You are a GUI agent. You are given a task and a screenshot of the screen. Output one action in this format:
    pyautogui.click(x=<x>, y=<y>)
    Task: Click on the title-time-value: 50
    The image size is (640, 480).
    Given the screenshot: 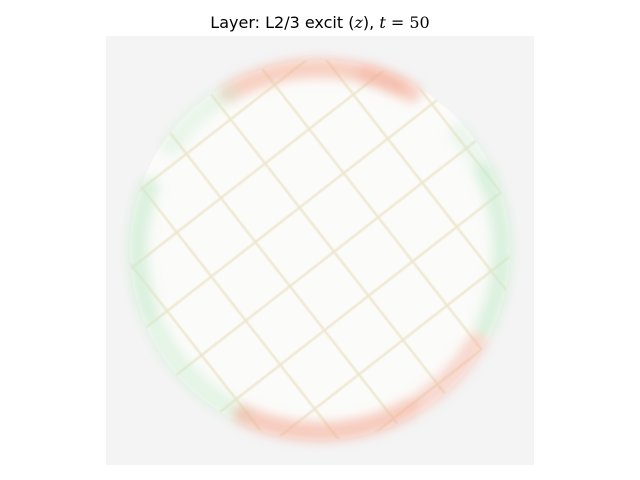 What is the action you would take?
    pyautogui.click(x=419, y=22)
    